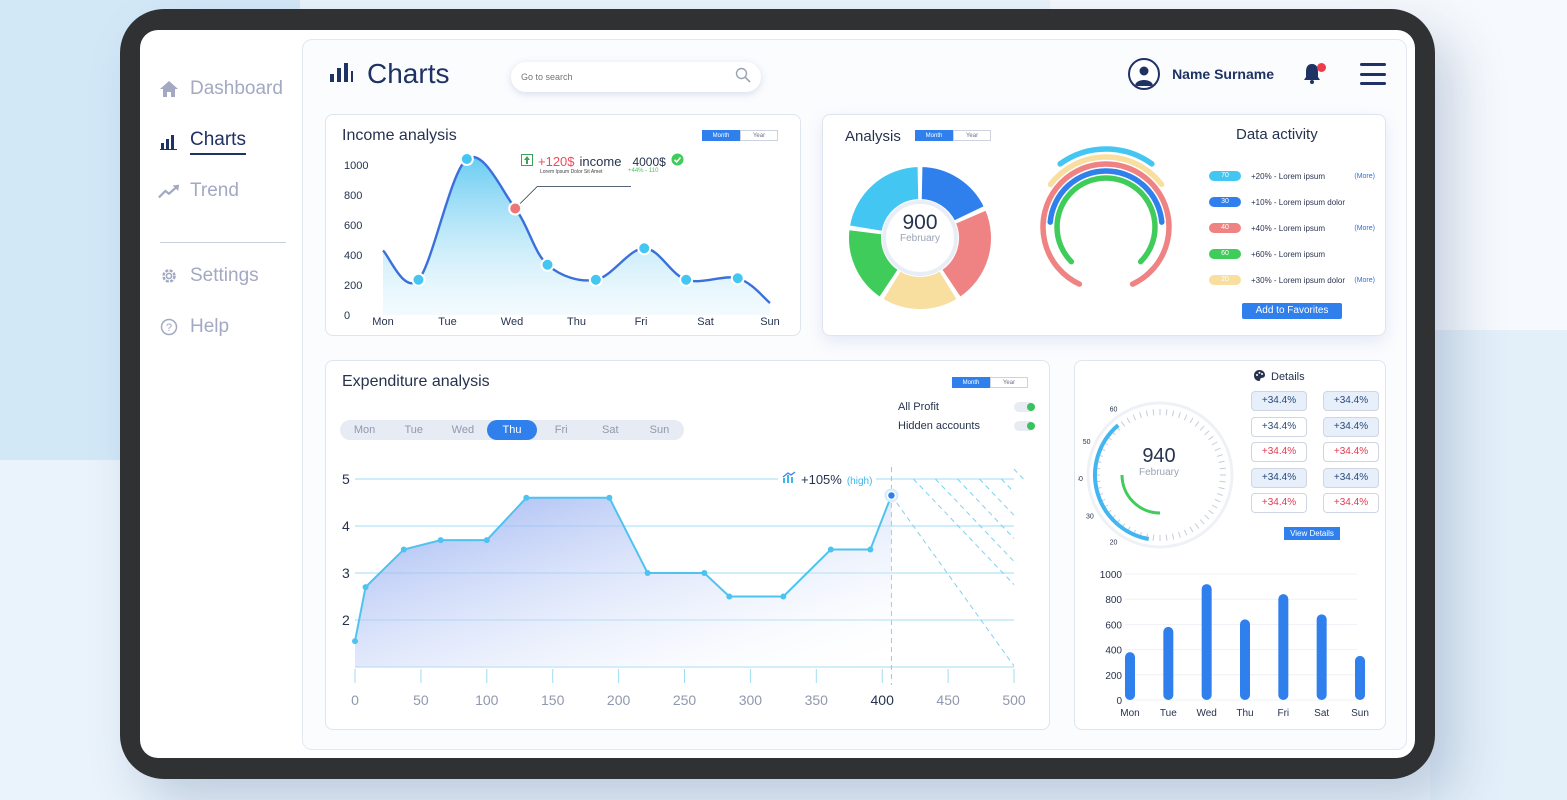 Image resolution: width=1567 pixels, height=800 pixels. I want to click on search-input, so click(628, 77).